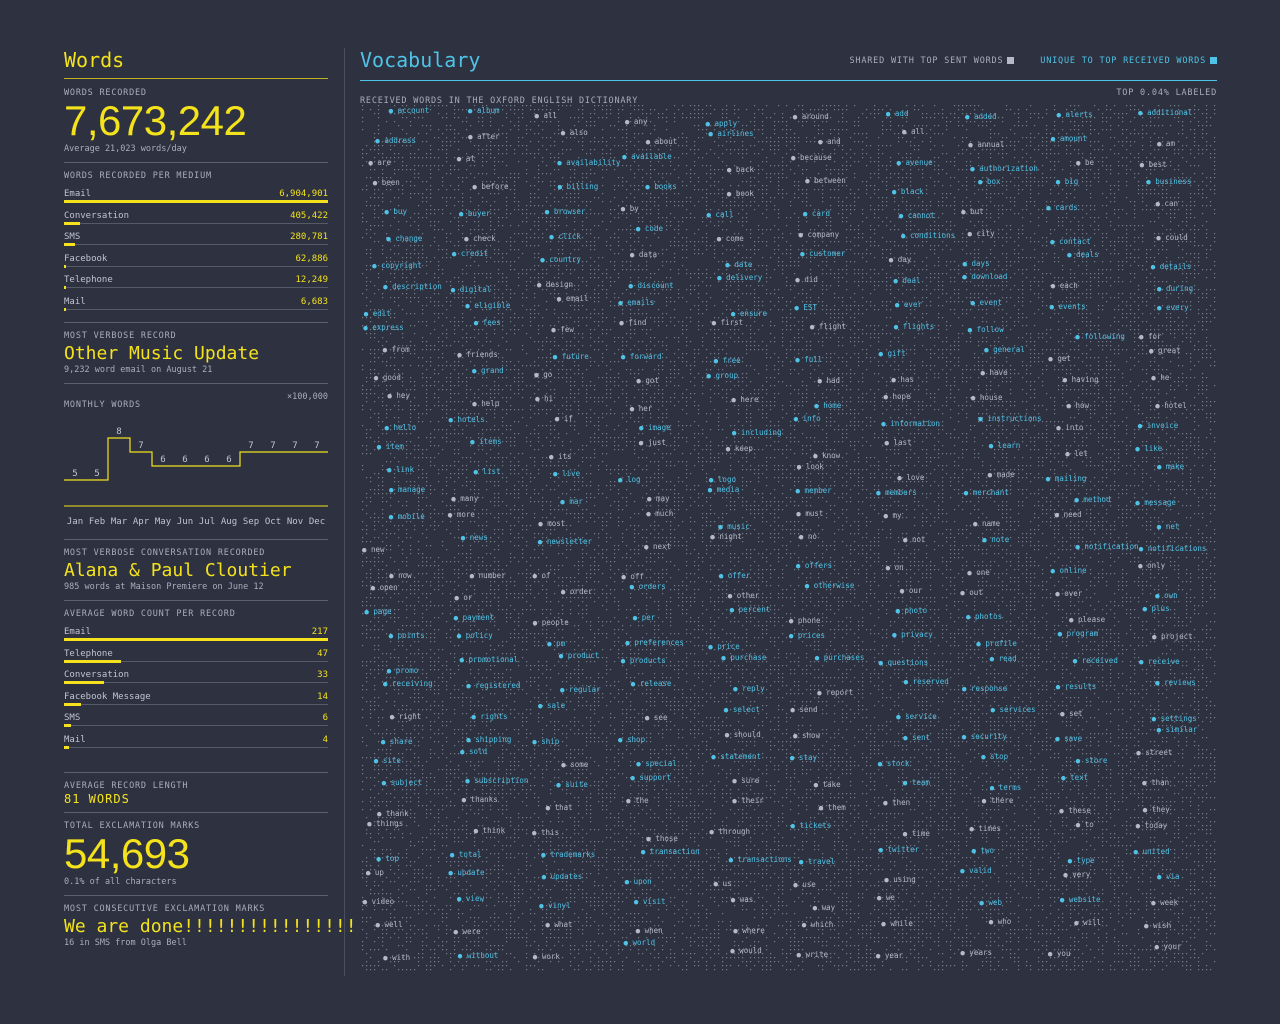 The image size is (1280, 1024). I want to click on vocab-word-shared: ● am, so click(1166, 143).